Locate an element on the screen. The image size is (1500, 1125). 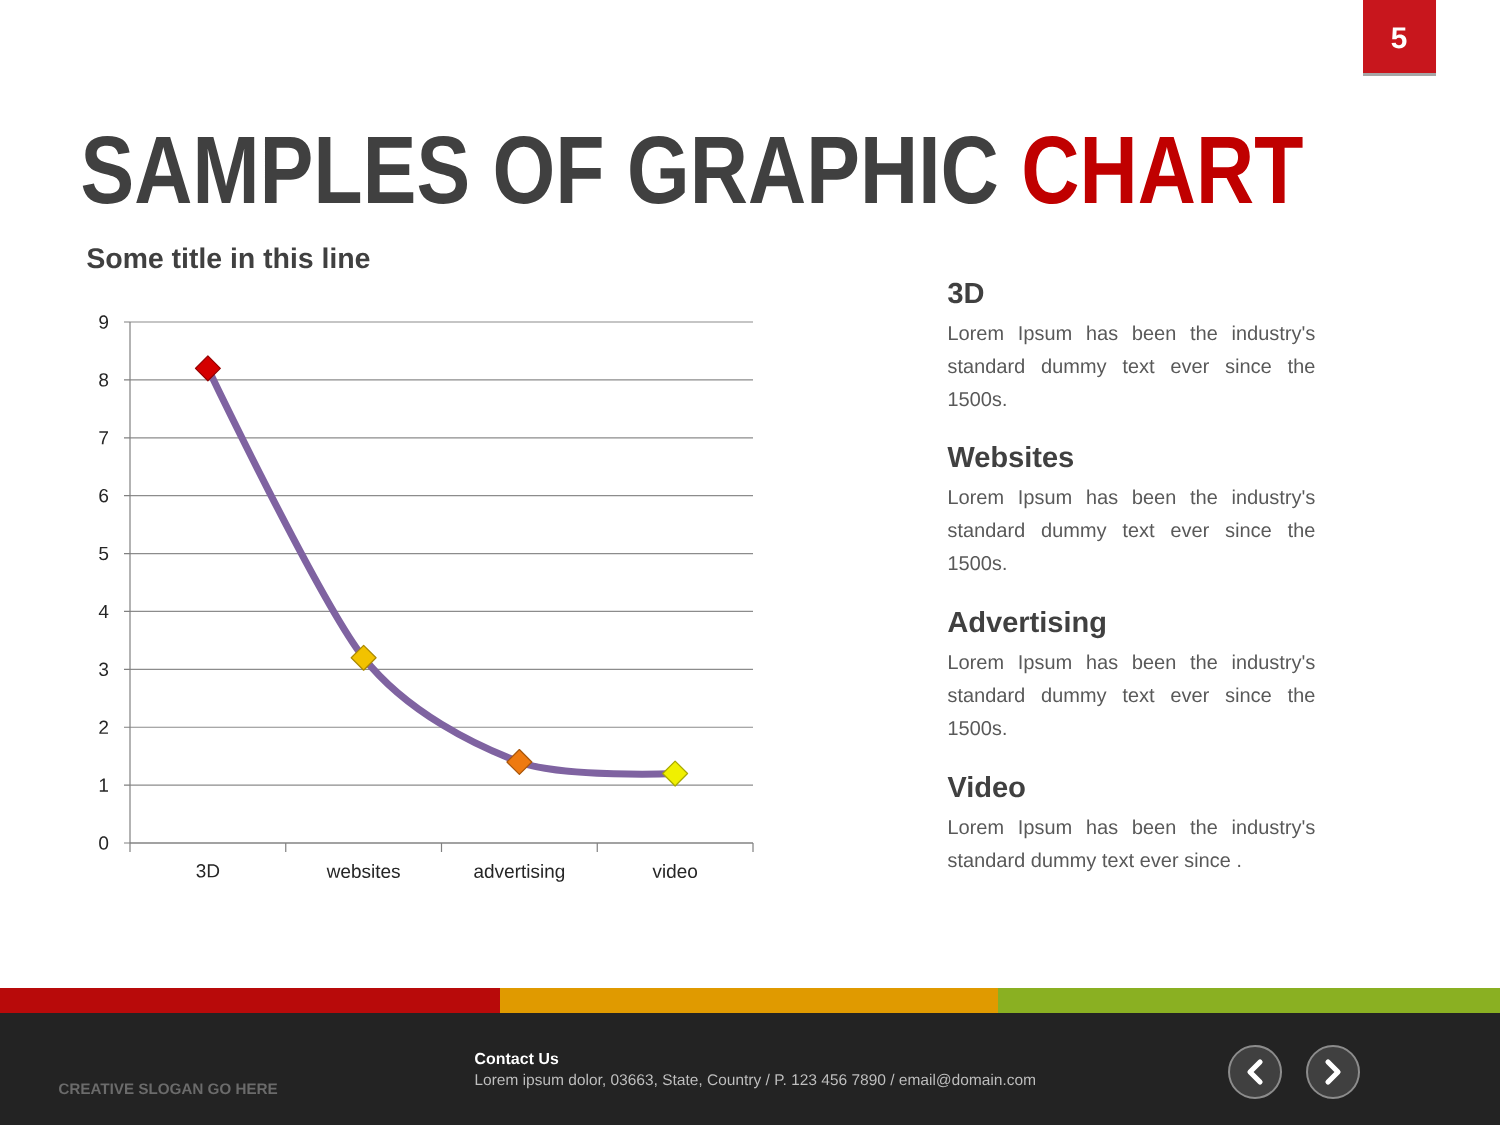
y-tick-label: 6 is located at coordinates (104, 495).